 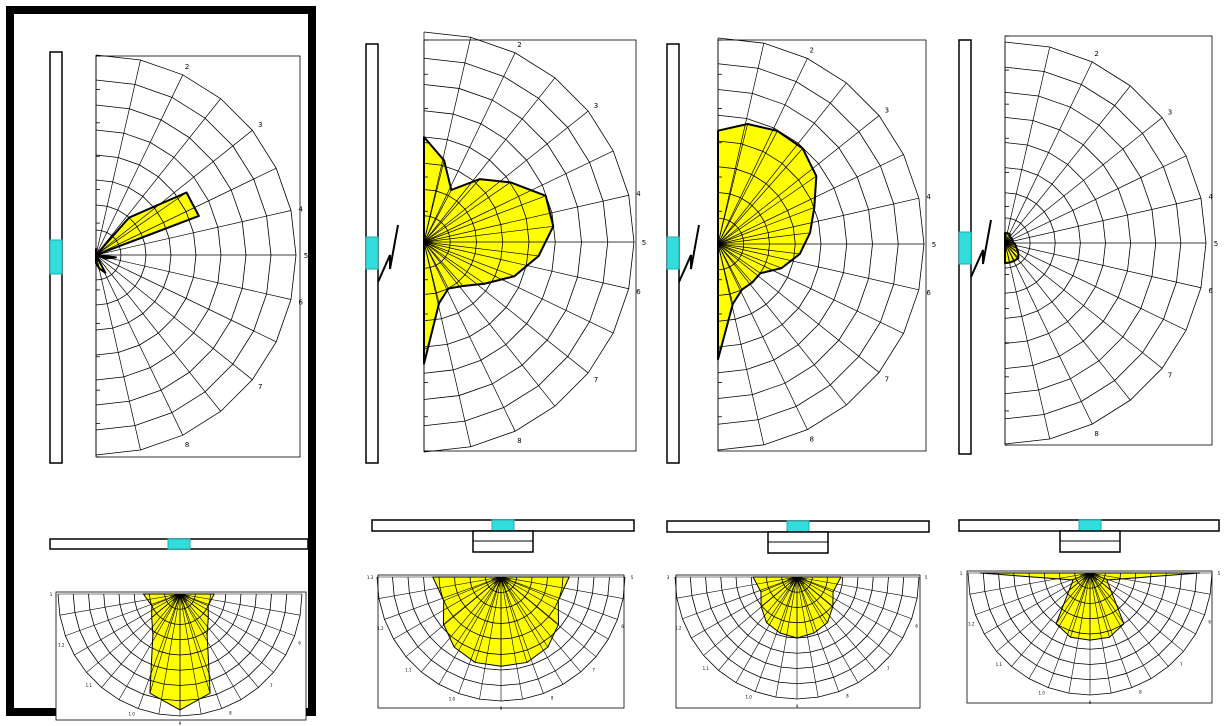 What do you see at coordinates (644, 243) in the screenshot?
I see `side-angle-label: 5` at bounding box center [644, 243].